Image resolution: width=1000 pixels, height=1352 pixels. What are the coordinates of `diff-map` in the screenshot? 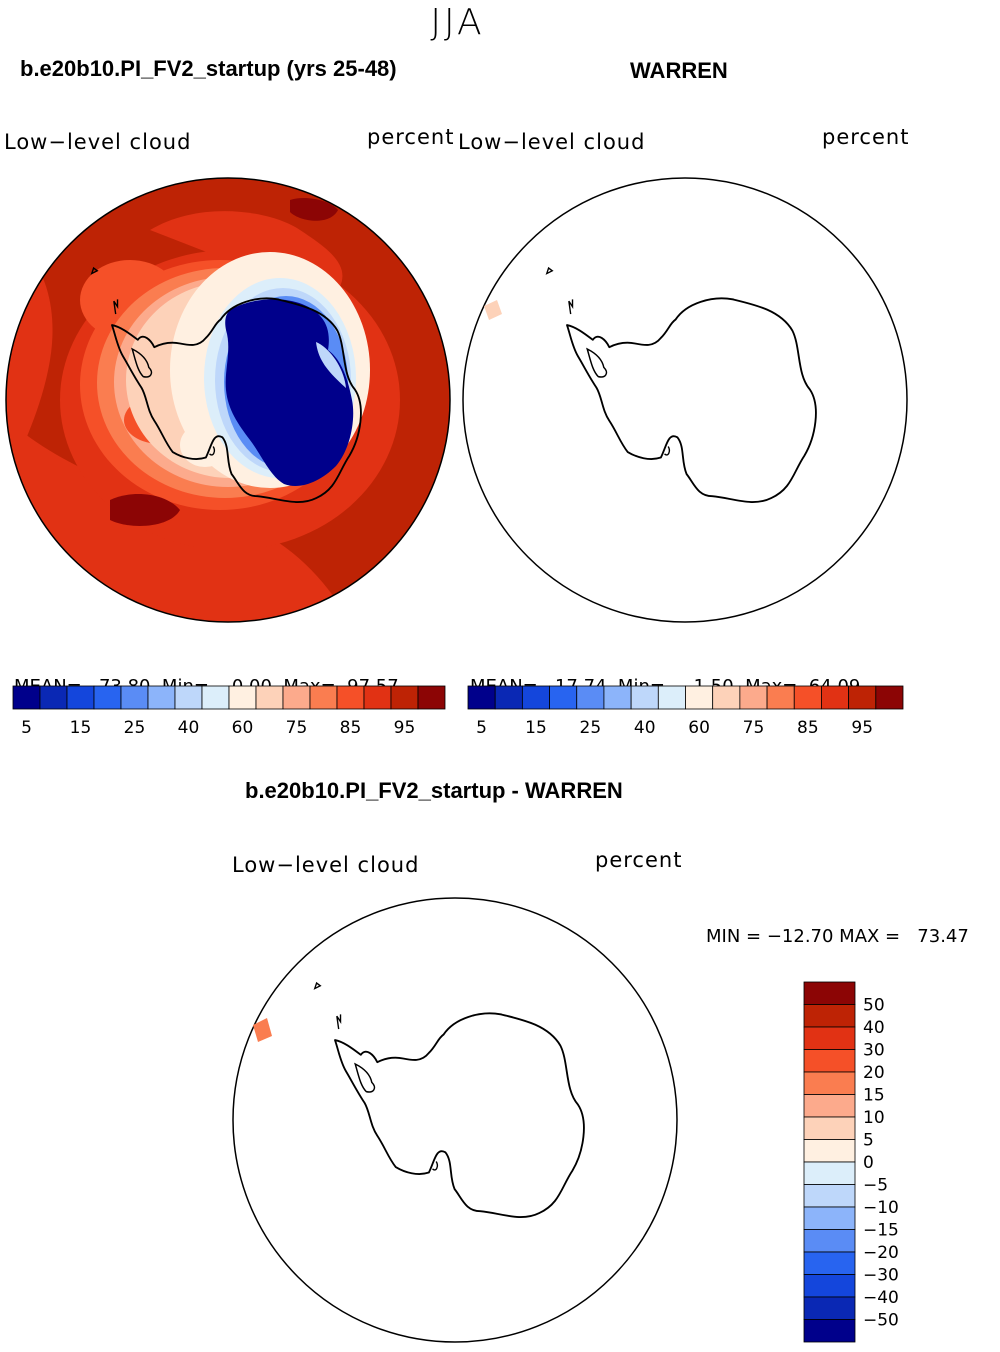 It's located at (455, 1120).